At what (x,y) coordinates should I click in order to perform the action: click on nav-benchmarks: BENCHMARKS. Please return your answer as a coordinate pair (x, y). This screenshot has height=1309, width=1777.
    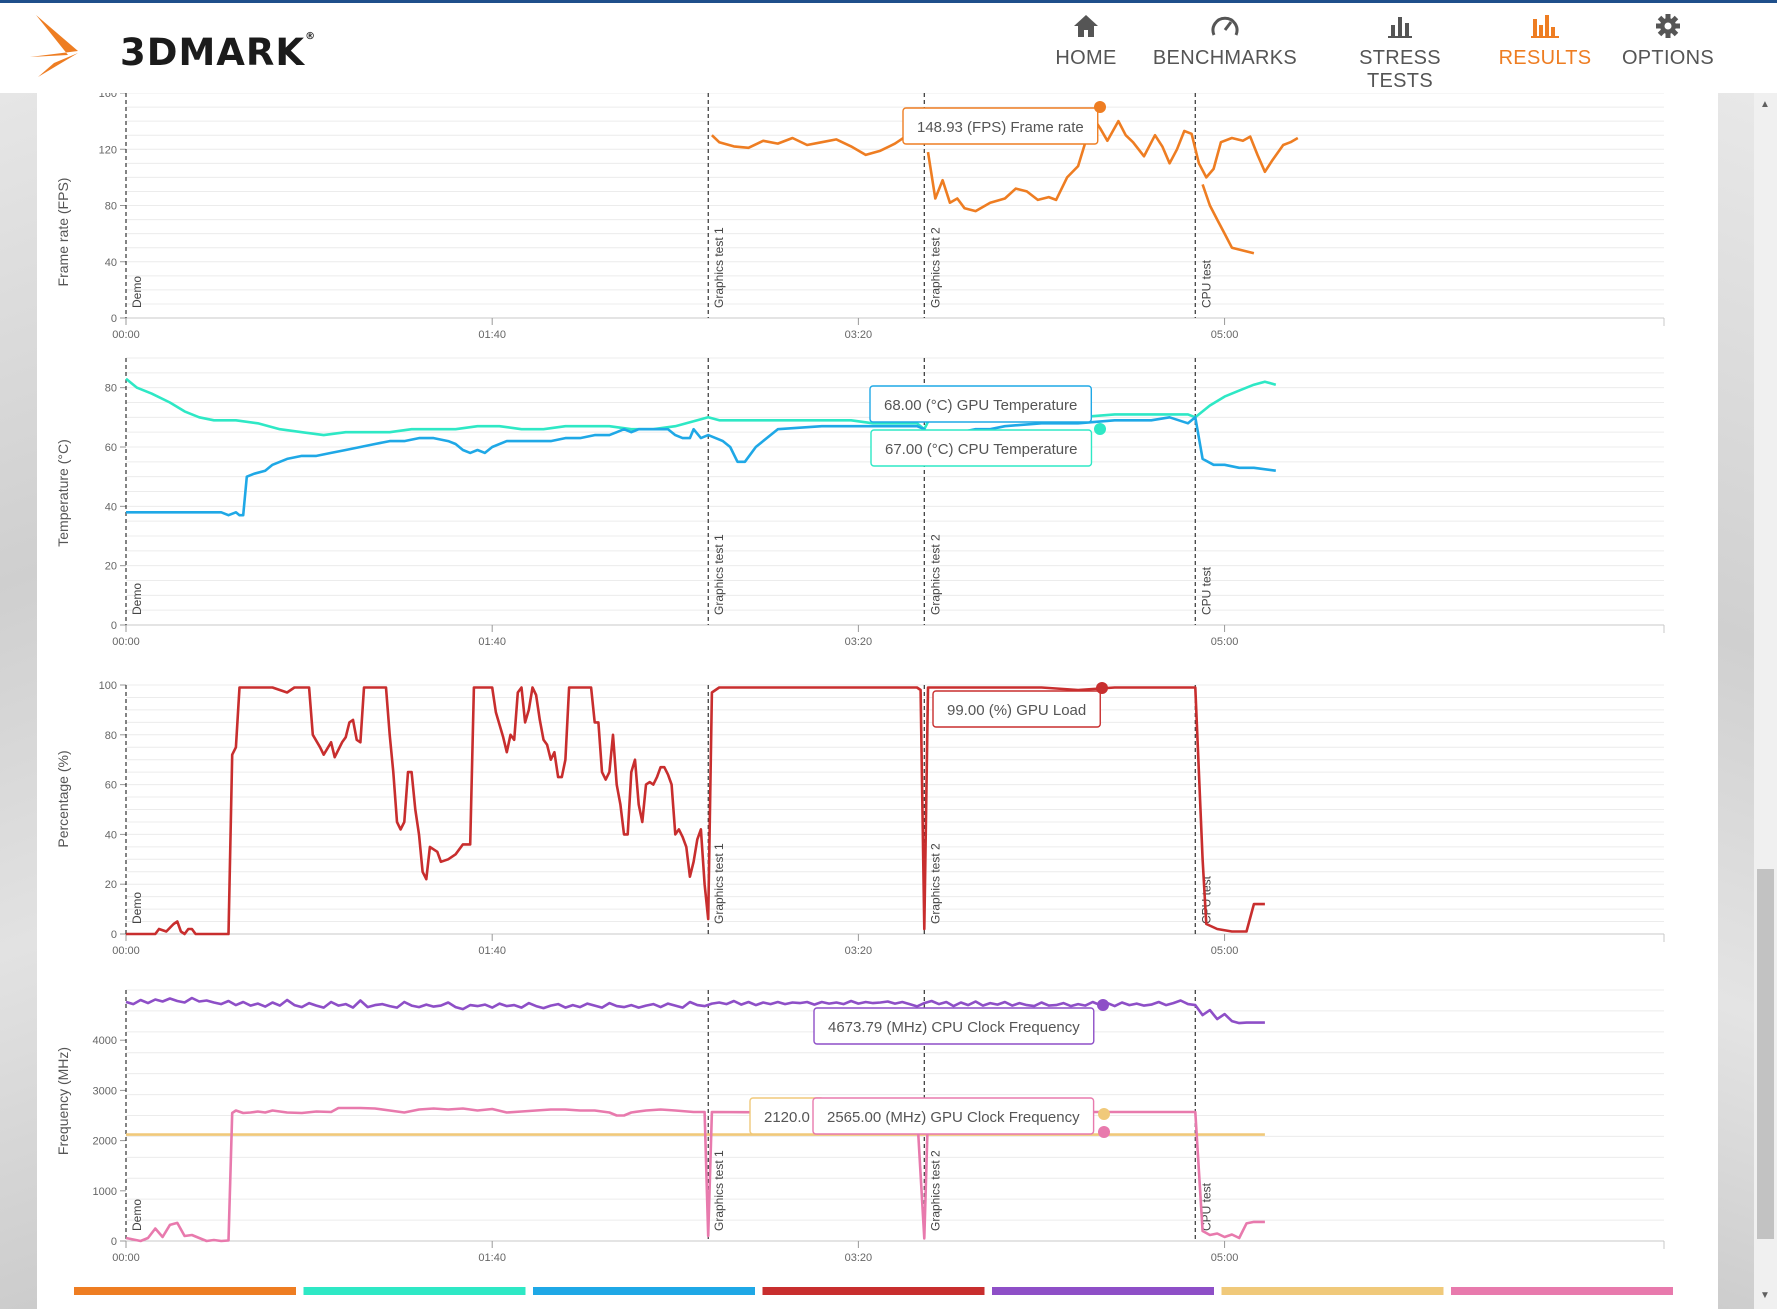
    Looking at the image, I should click on (1225, 49).